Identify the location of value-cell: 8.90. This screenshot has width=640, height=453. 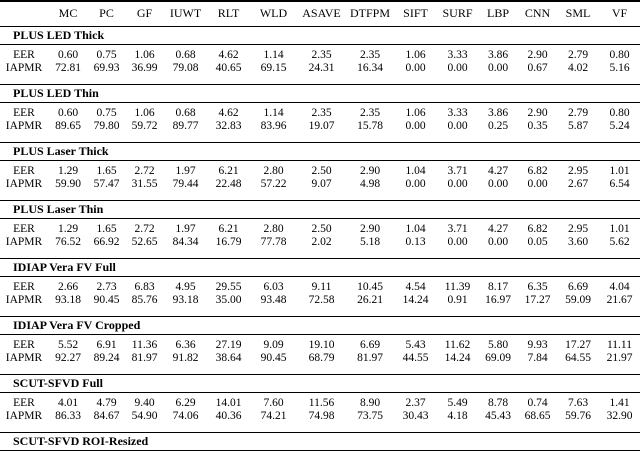
(370, 403).